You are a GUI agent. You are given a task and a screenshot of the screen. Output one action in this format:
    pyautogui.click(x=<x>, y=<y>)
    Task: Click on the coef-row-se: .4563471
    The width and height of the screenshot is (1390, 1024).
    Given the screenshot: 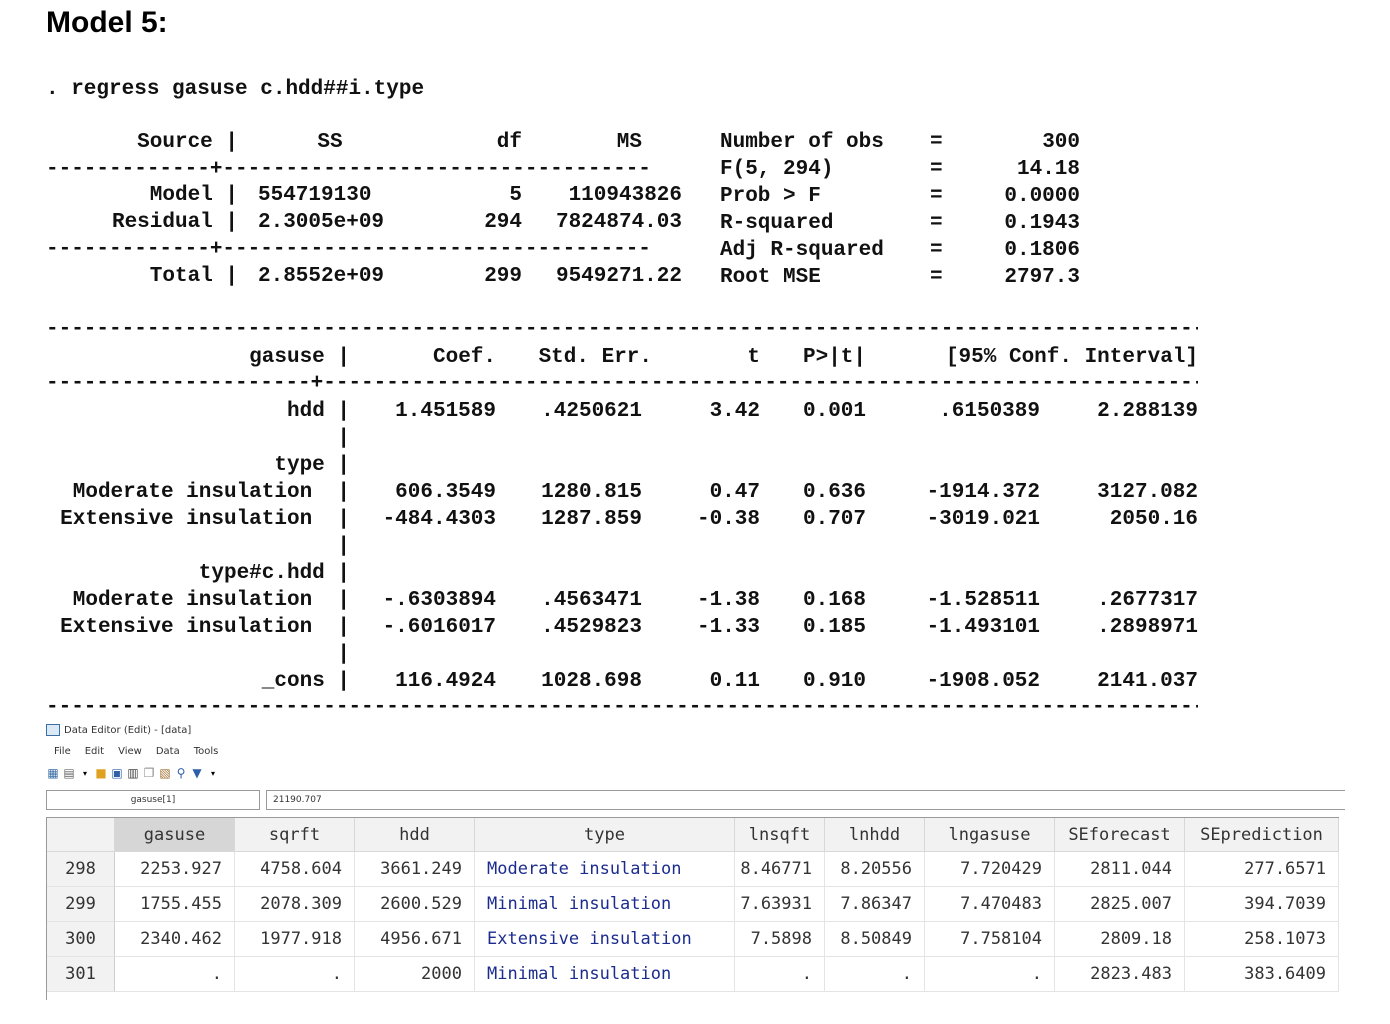 What is the action you would take?
    pyautogui.click(x=591, y=600)
    